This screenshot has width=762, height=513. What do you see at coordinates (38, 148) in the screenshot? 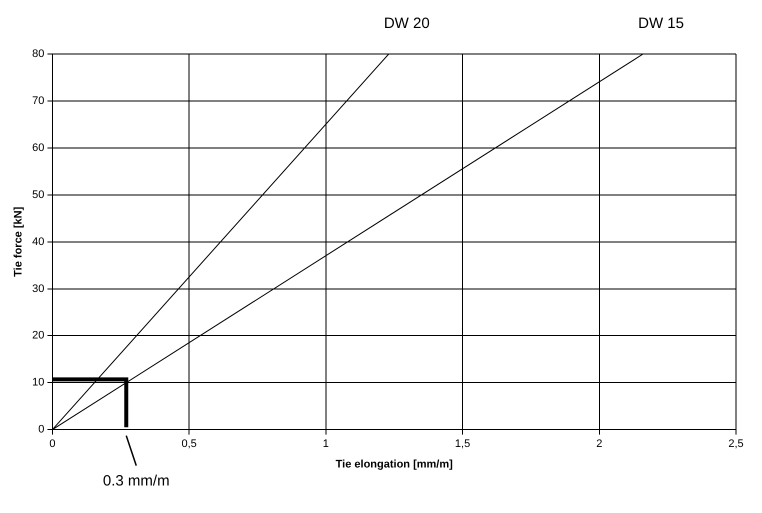
I see `y-tick-label: 60` at bounding box center [38, 148].